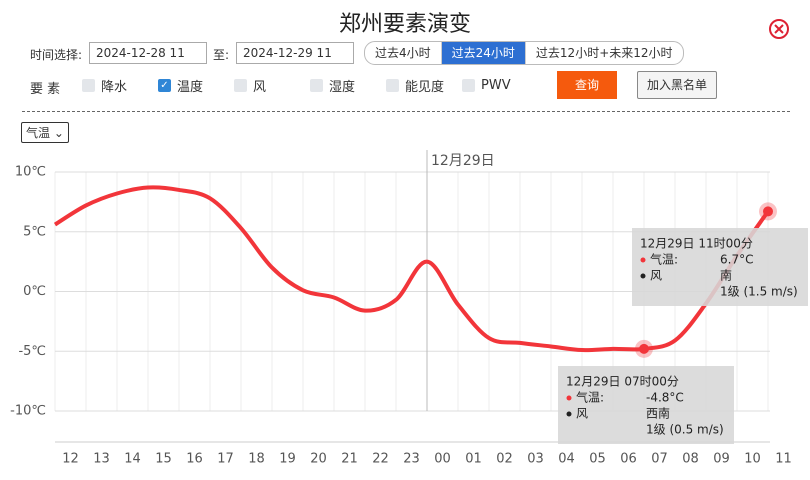  Describe the element at coordinates (380, 459) in the screenshot. I see `x-tick-label: 22` at that location.